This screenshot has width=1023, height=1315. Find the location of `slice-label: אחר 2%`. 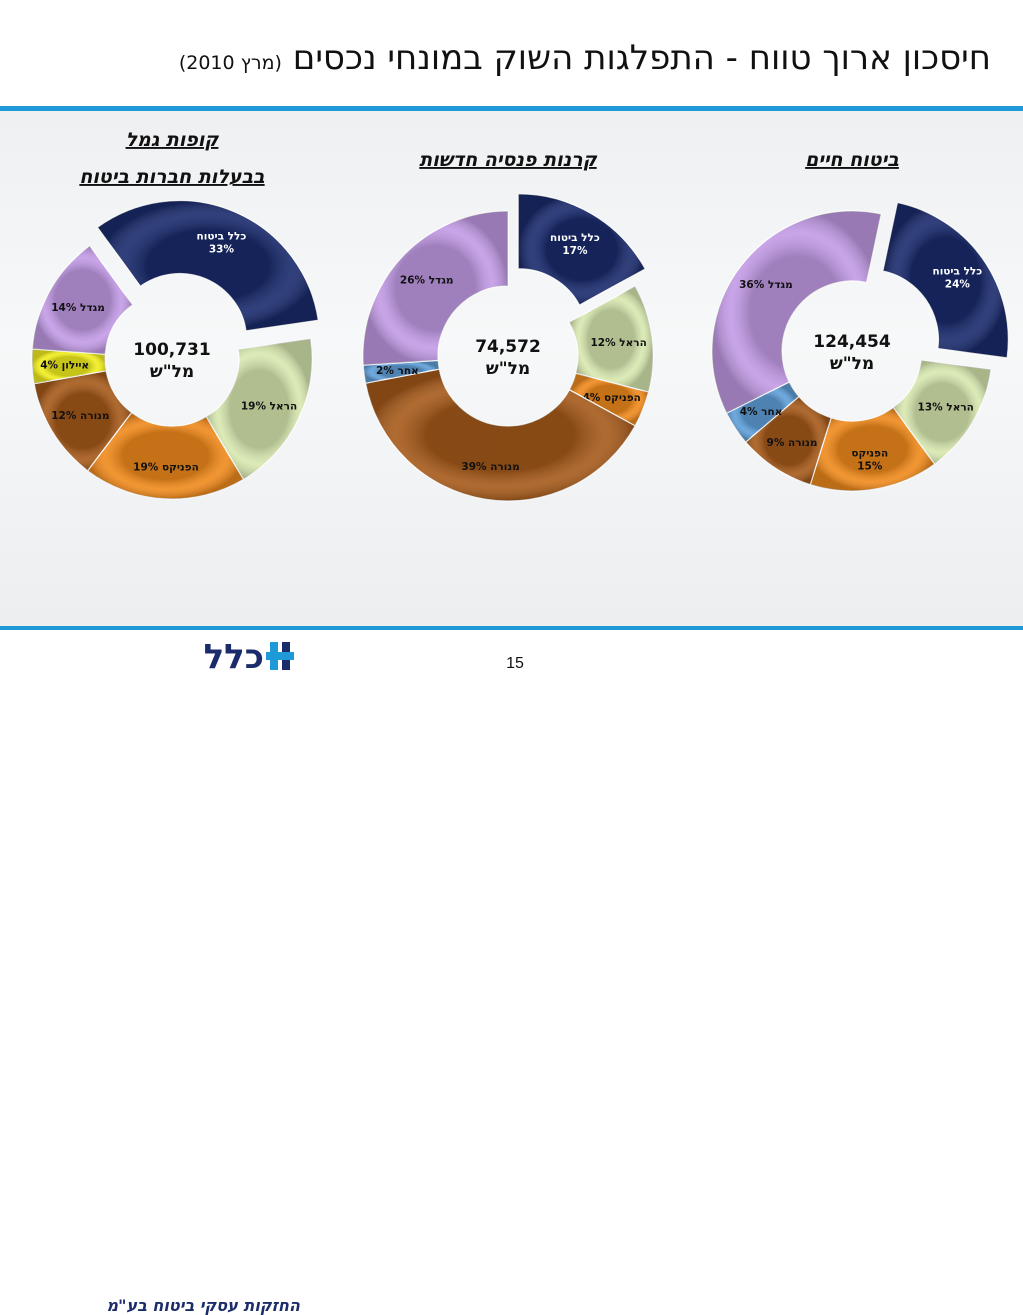

slice-label: אחר 2% is located at coordinates (397, 371).